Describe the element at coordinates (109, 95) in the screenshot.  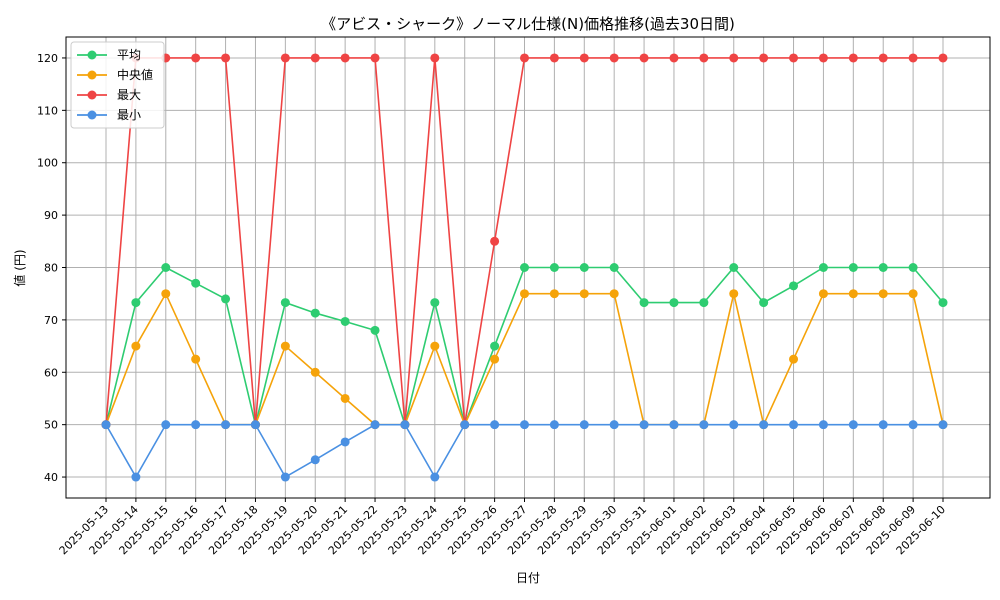
I see `legend-item: 最大` at that location.